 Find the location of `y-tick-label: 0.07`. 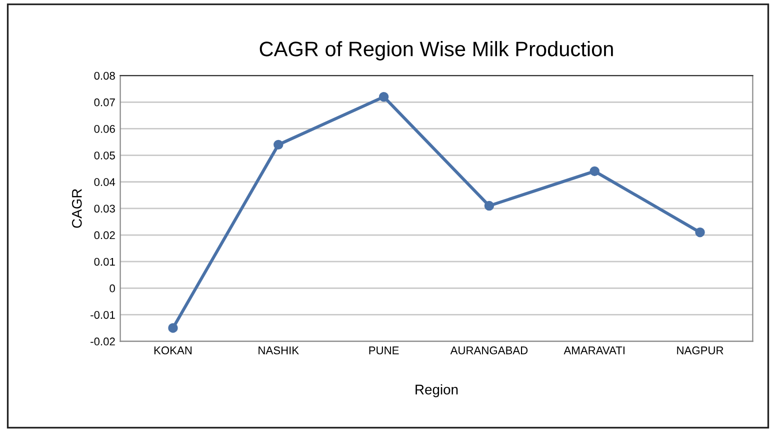

y-tick-label: 0.07 is located at coordinates (104, 102).